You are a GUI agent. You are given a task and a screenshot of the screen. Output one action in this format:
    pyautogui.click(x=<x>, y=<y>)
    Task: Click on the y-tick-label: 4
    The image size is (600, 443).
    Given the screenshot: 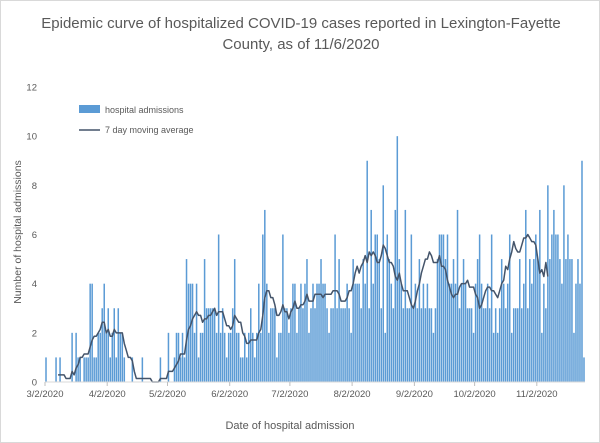 What is the action you would take?
    pyautogui.click(x=34, y=284)
    